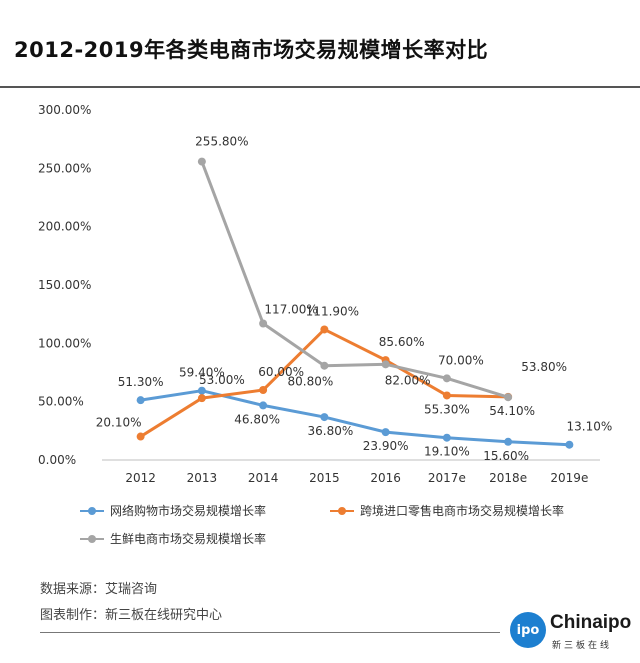 The width and height of the screenshot is (640, 663). I want to click on data-label: 59.40%, so click(202, 373).